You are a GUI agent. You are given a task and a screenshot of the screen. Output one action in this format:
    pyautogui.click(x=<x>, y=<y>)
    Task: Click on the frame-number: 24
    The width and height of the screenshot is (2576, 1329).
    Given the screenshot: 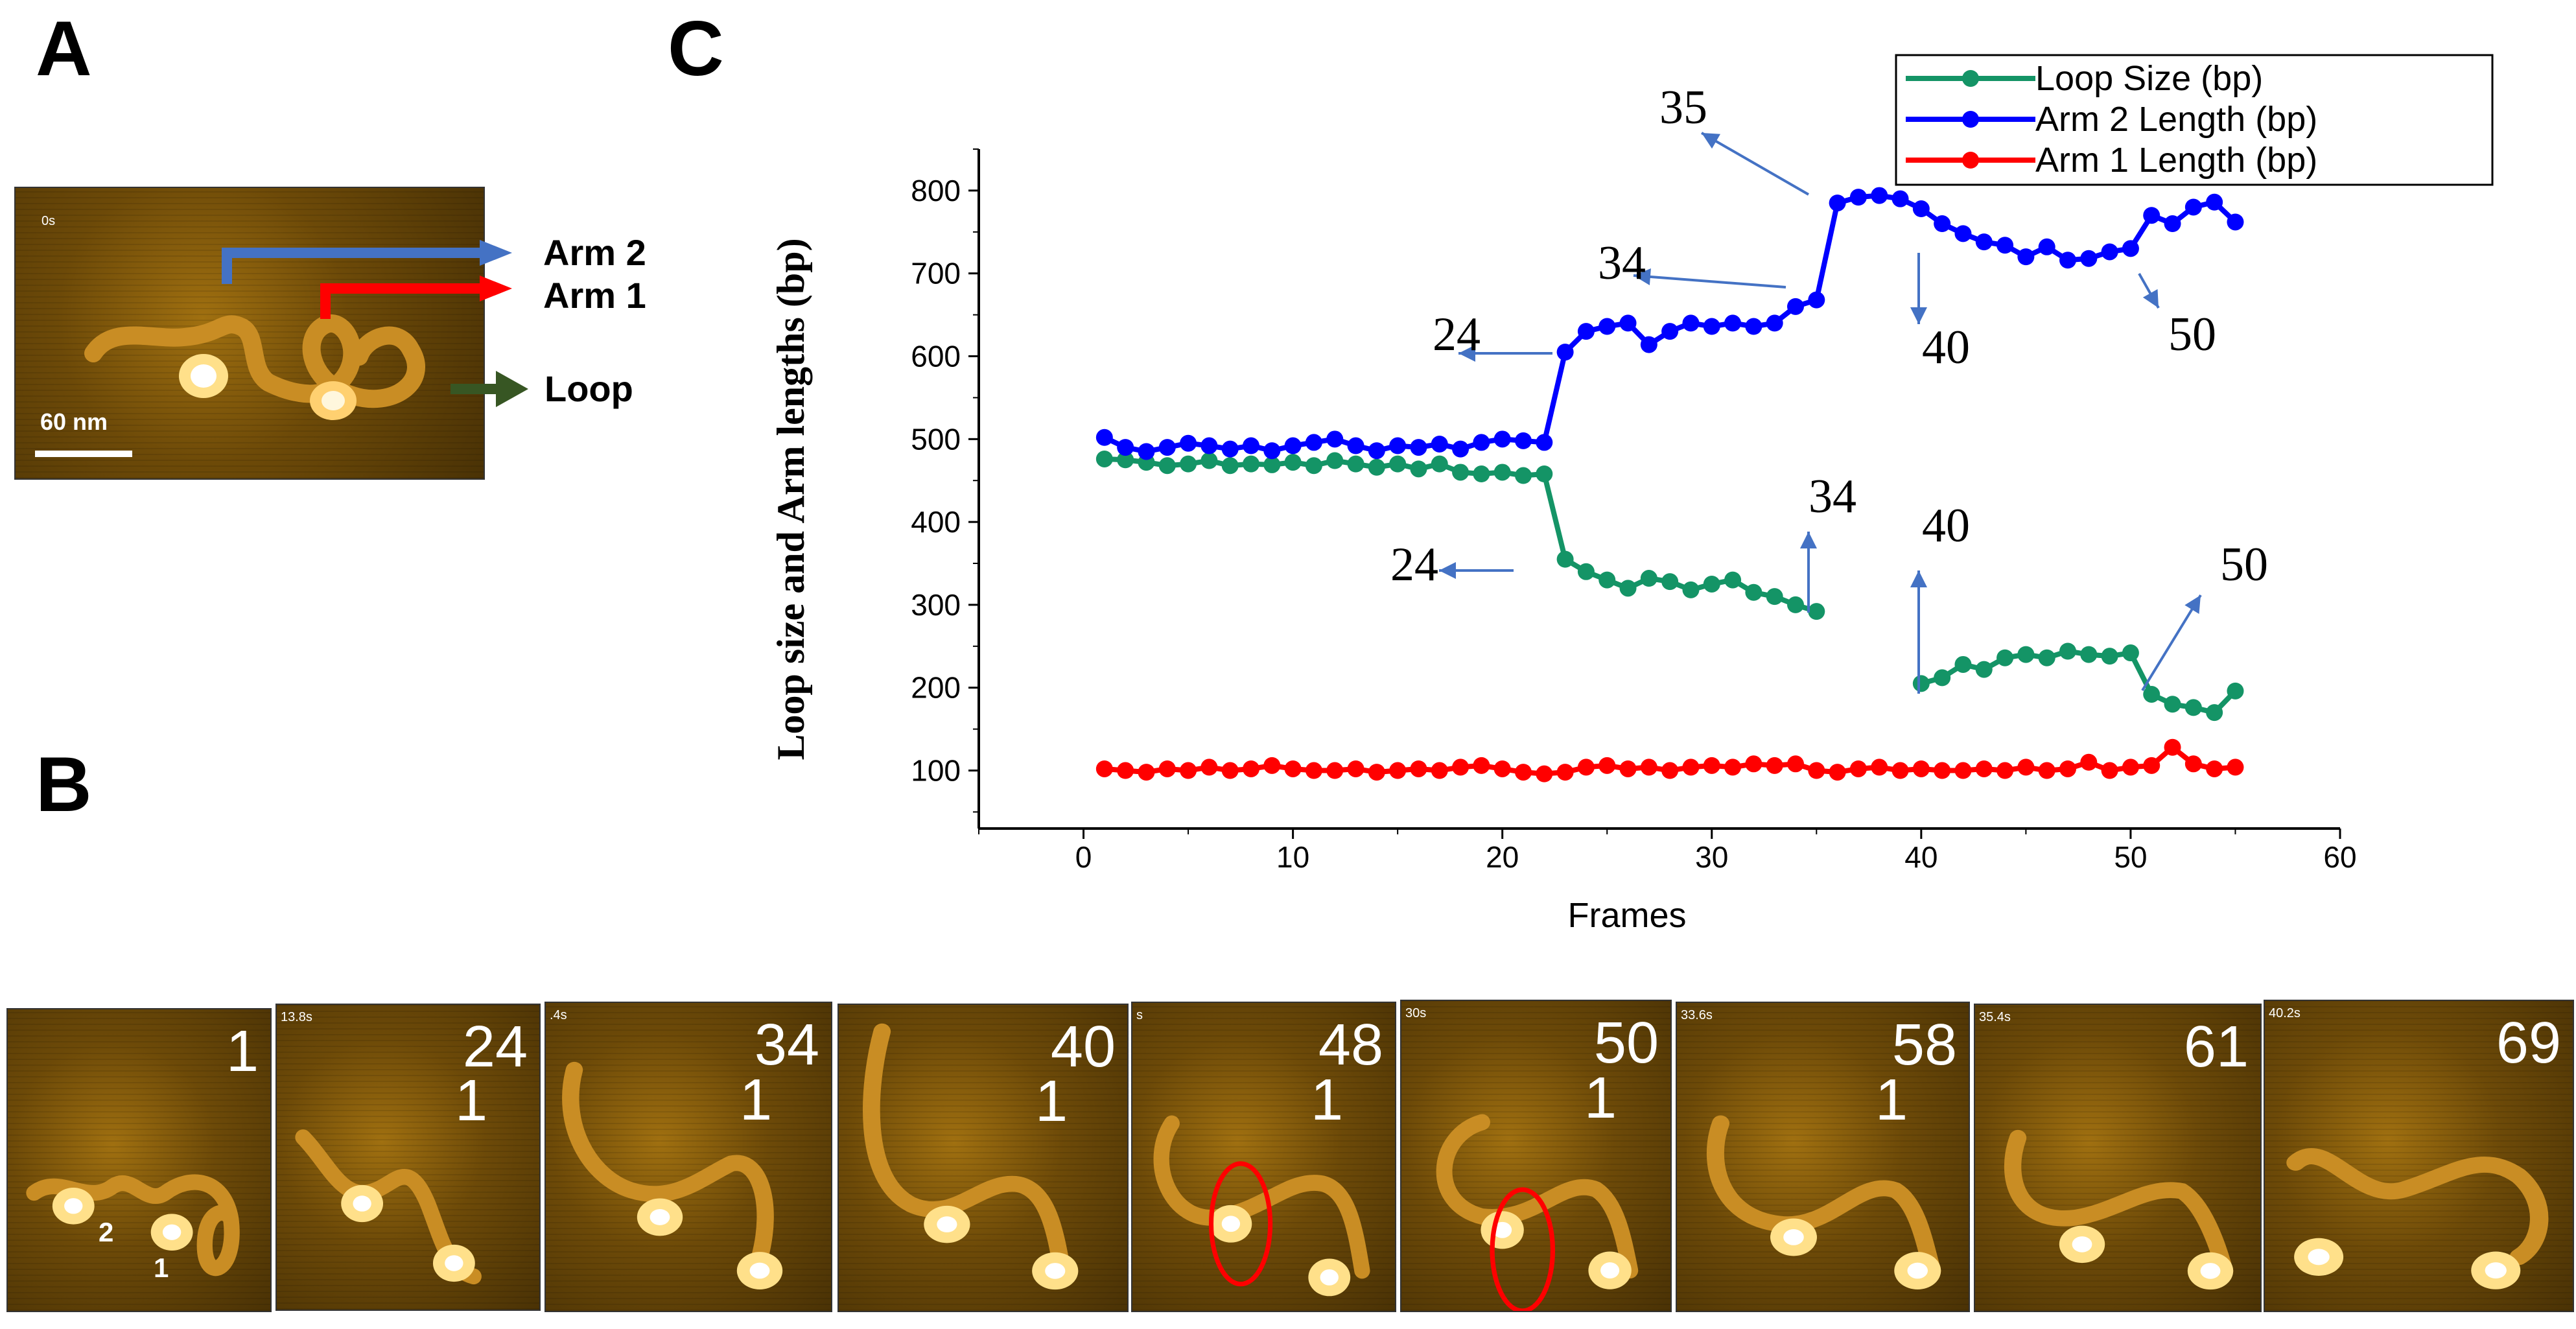 What is the action you would take?
    pyautogui.click(x=495, y=1047)
    